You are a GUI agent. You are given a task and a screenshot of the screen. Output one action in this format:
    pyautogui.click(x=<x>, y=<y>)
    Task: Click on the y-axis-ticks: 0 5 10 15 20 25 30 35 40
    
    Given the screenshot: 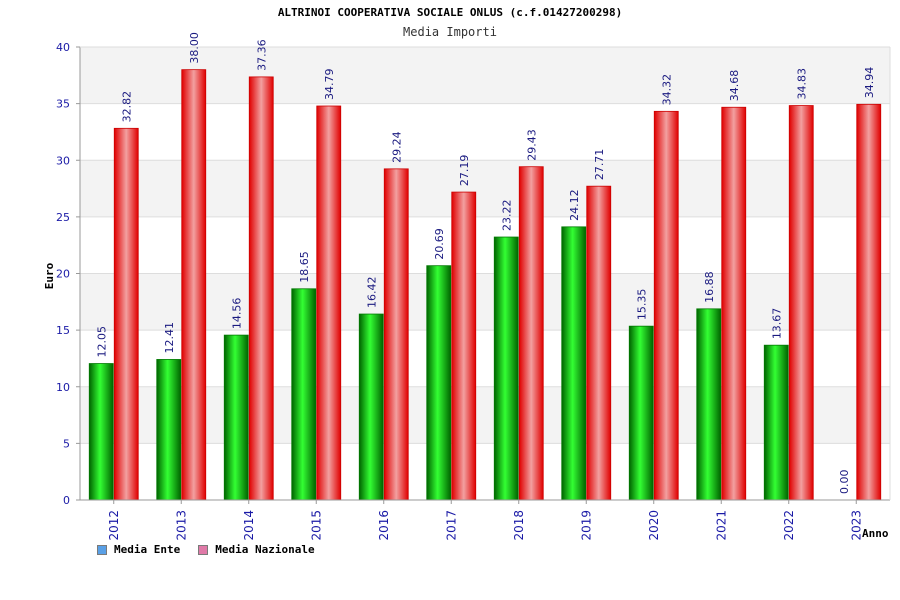 What is the action you would take?
    pyautogui.click(x=68, y=274)
    